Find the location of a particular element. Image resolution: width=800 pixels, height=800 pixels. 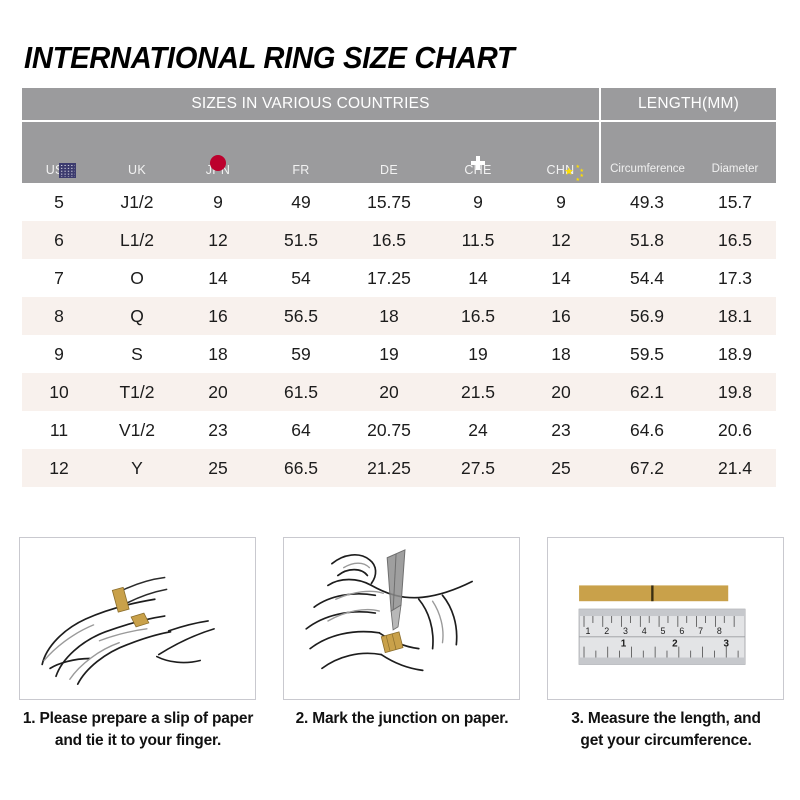

junction-mark is located at coordinates (652, 593).